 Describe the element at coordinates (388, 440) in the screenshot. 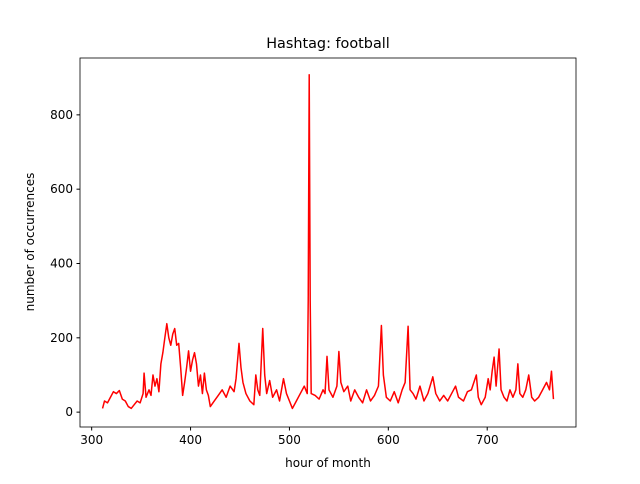

I see `x-tick-label: 600` at that location.